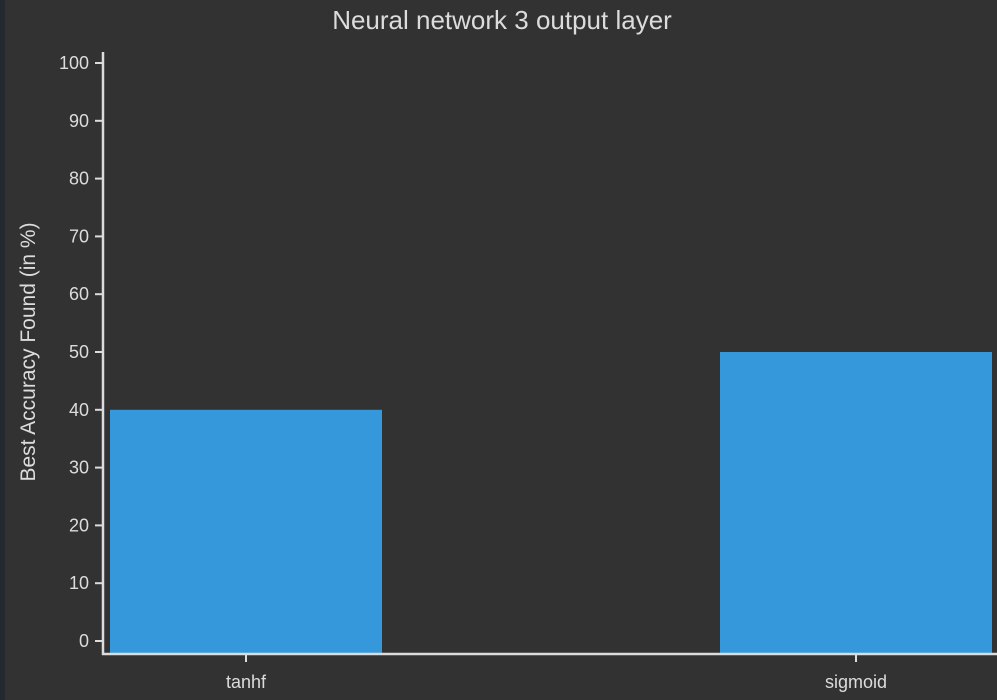 Image resolution: width=997 pixels, height=700 pixels. Describe the element at coordinates (556, 673) in the screenshot. I see `x-ticks: tanhf sigmoid` at that location.